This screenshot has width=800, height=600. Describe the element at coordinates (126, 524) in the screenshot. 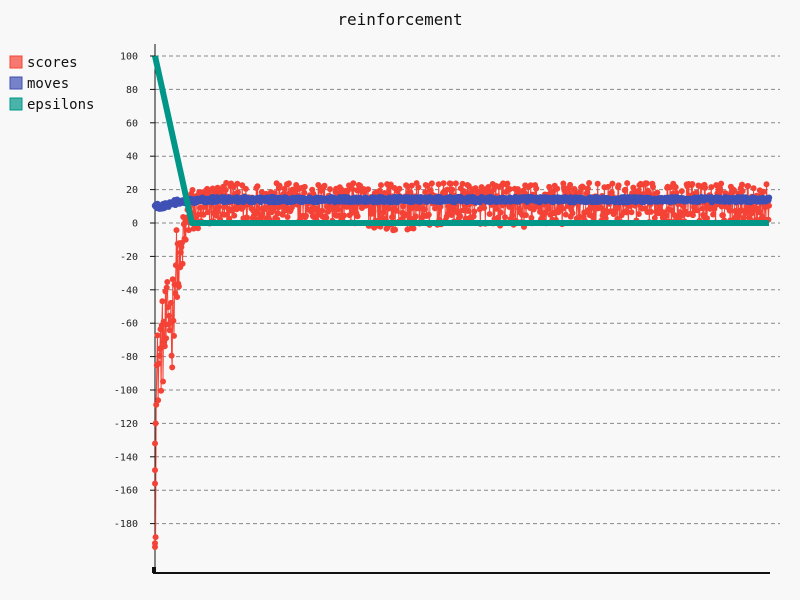

I see `y-tick-label: -180` at that location.